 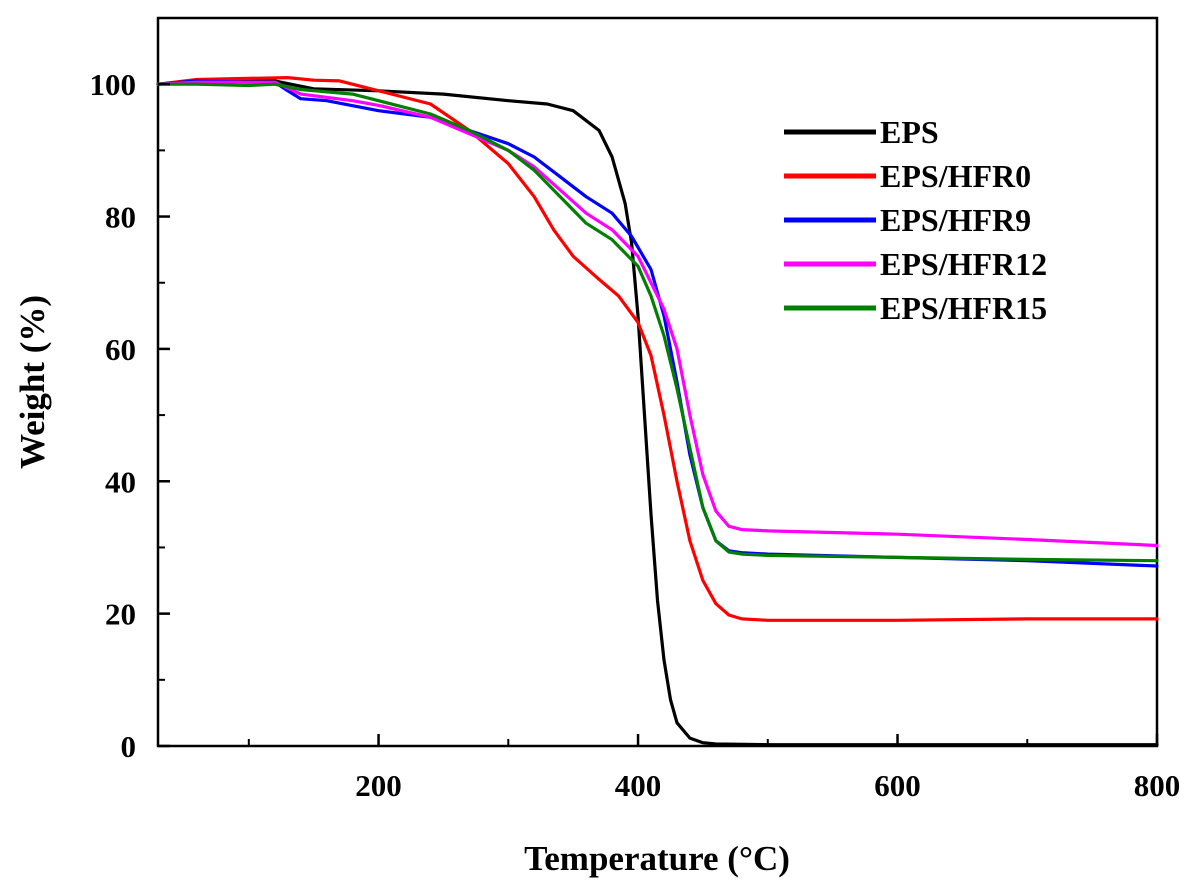 What do you see at coordinates (963, 264) in the screenshot?
I see `legend-label: EPS/HFR12` at bounding box center [963, 264].